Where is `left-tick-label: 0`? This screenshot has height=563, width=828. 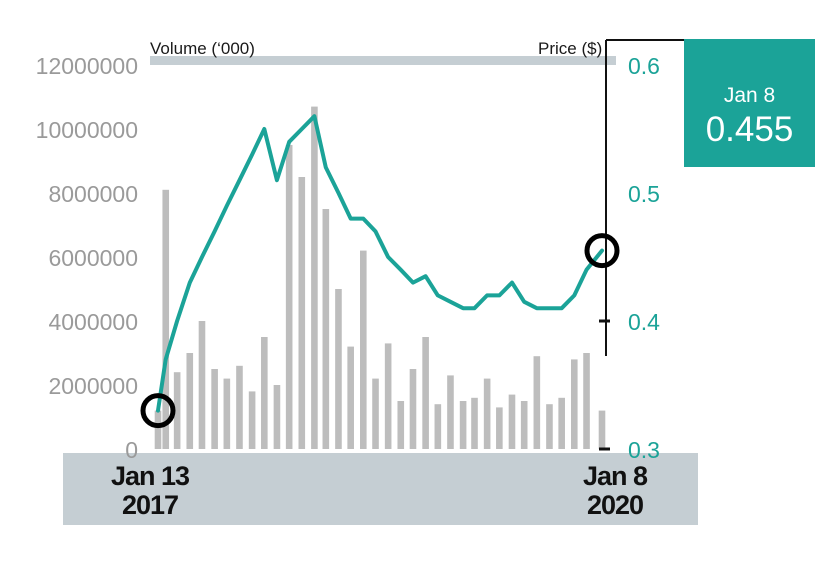 left-tick-label: 0 is located at coordinates (131, 450).